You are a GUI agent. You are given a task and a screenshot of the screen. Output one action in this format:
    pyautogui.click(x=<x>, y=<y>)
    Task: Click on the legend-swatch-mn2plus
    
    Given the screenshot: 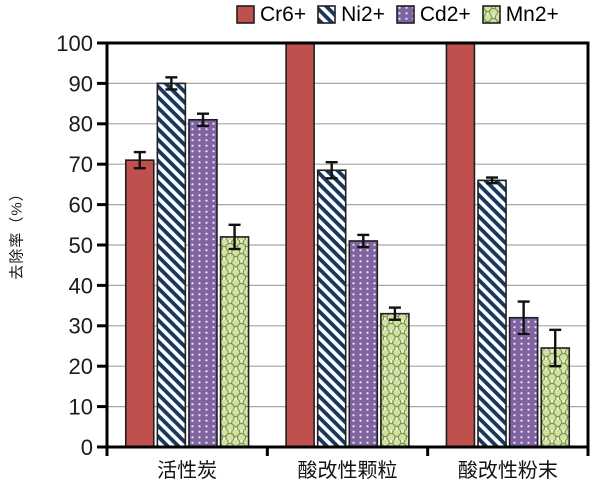 What is the action you would take?
    pyautogui.click(x=491, y=14)
    